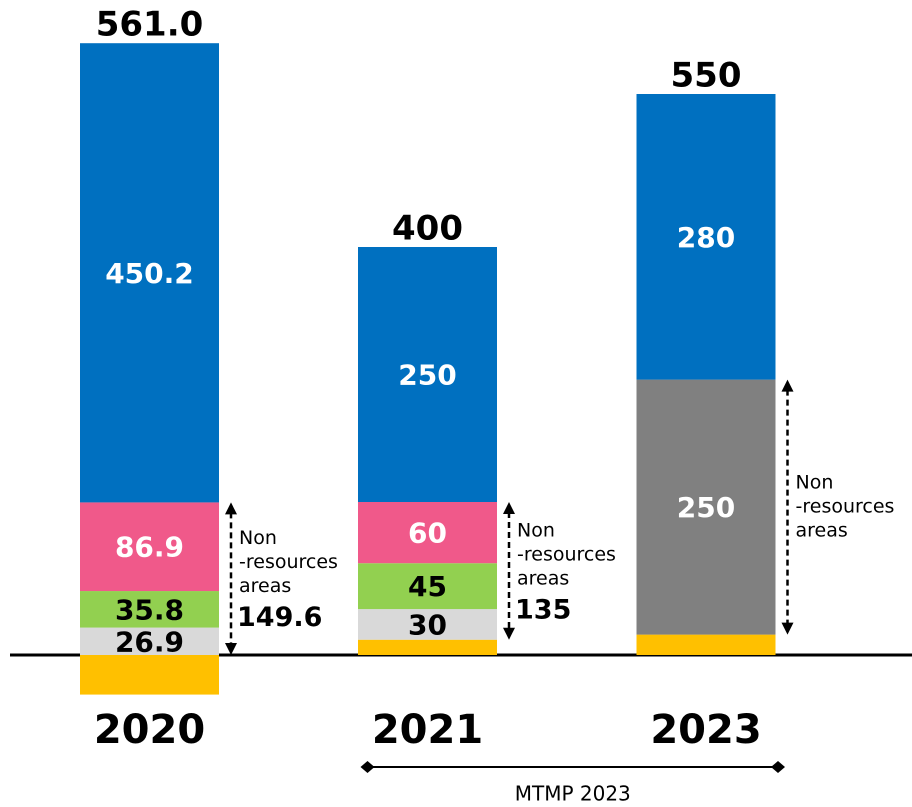 Image resolution: width=912 pixels, height=807 pixels. Describe the element at coordinates (573, 794) in the screenshot. I see `bracket-label: MTMP 2023` at that location.